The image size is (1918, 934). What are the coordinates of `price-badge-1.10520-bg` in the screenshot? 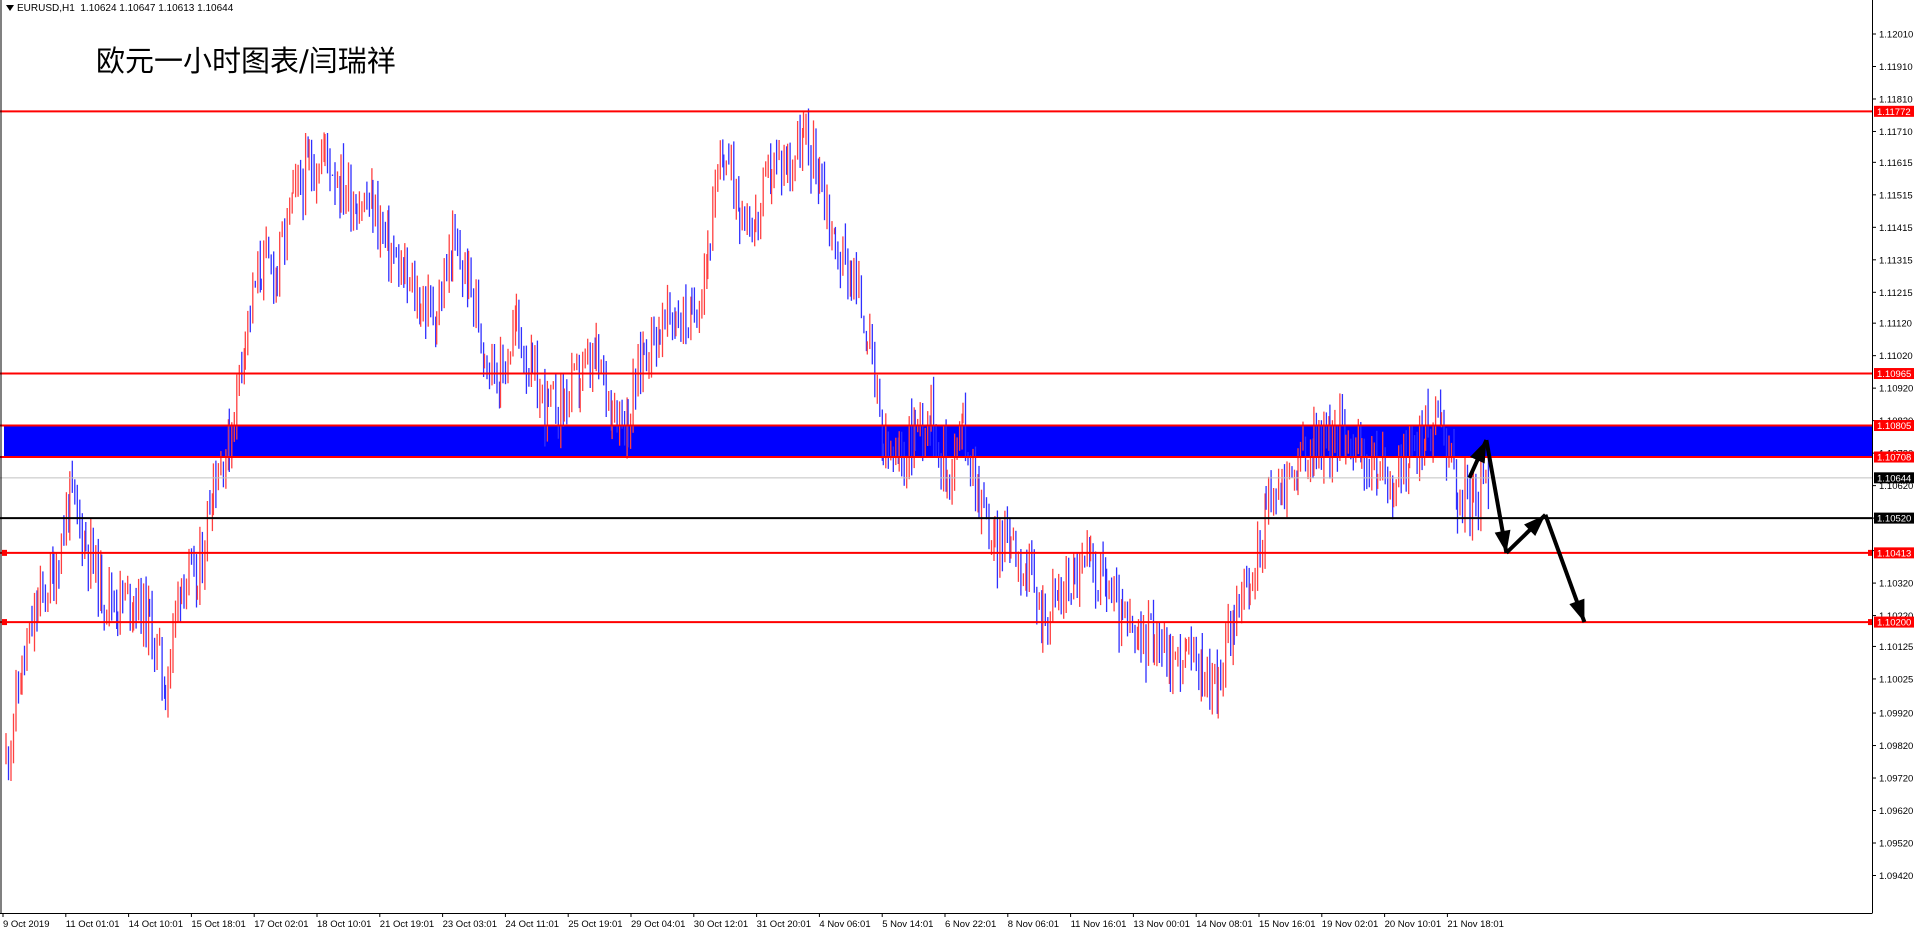 It's located at (1894, 518).